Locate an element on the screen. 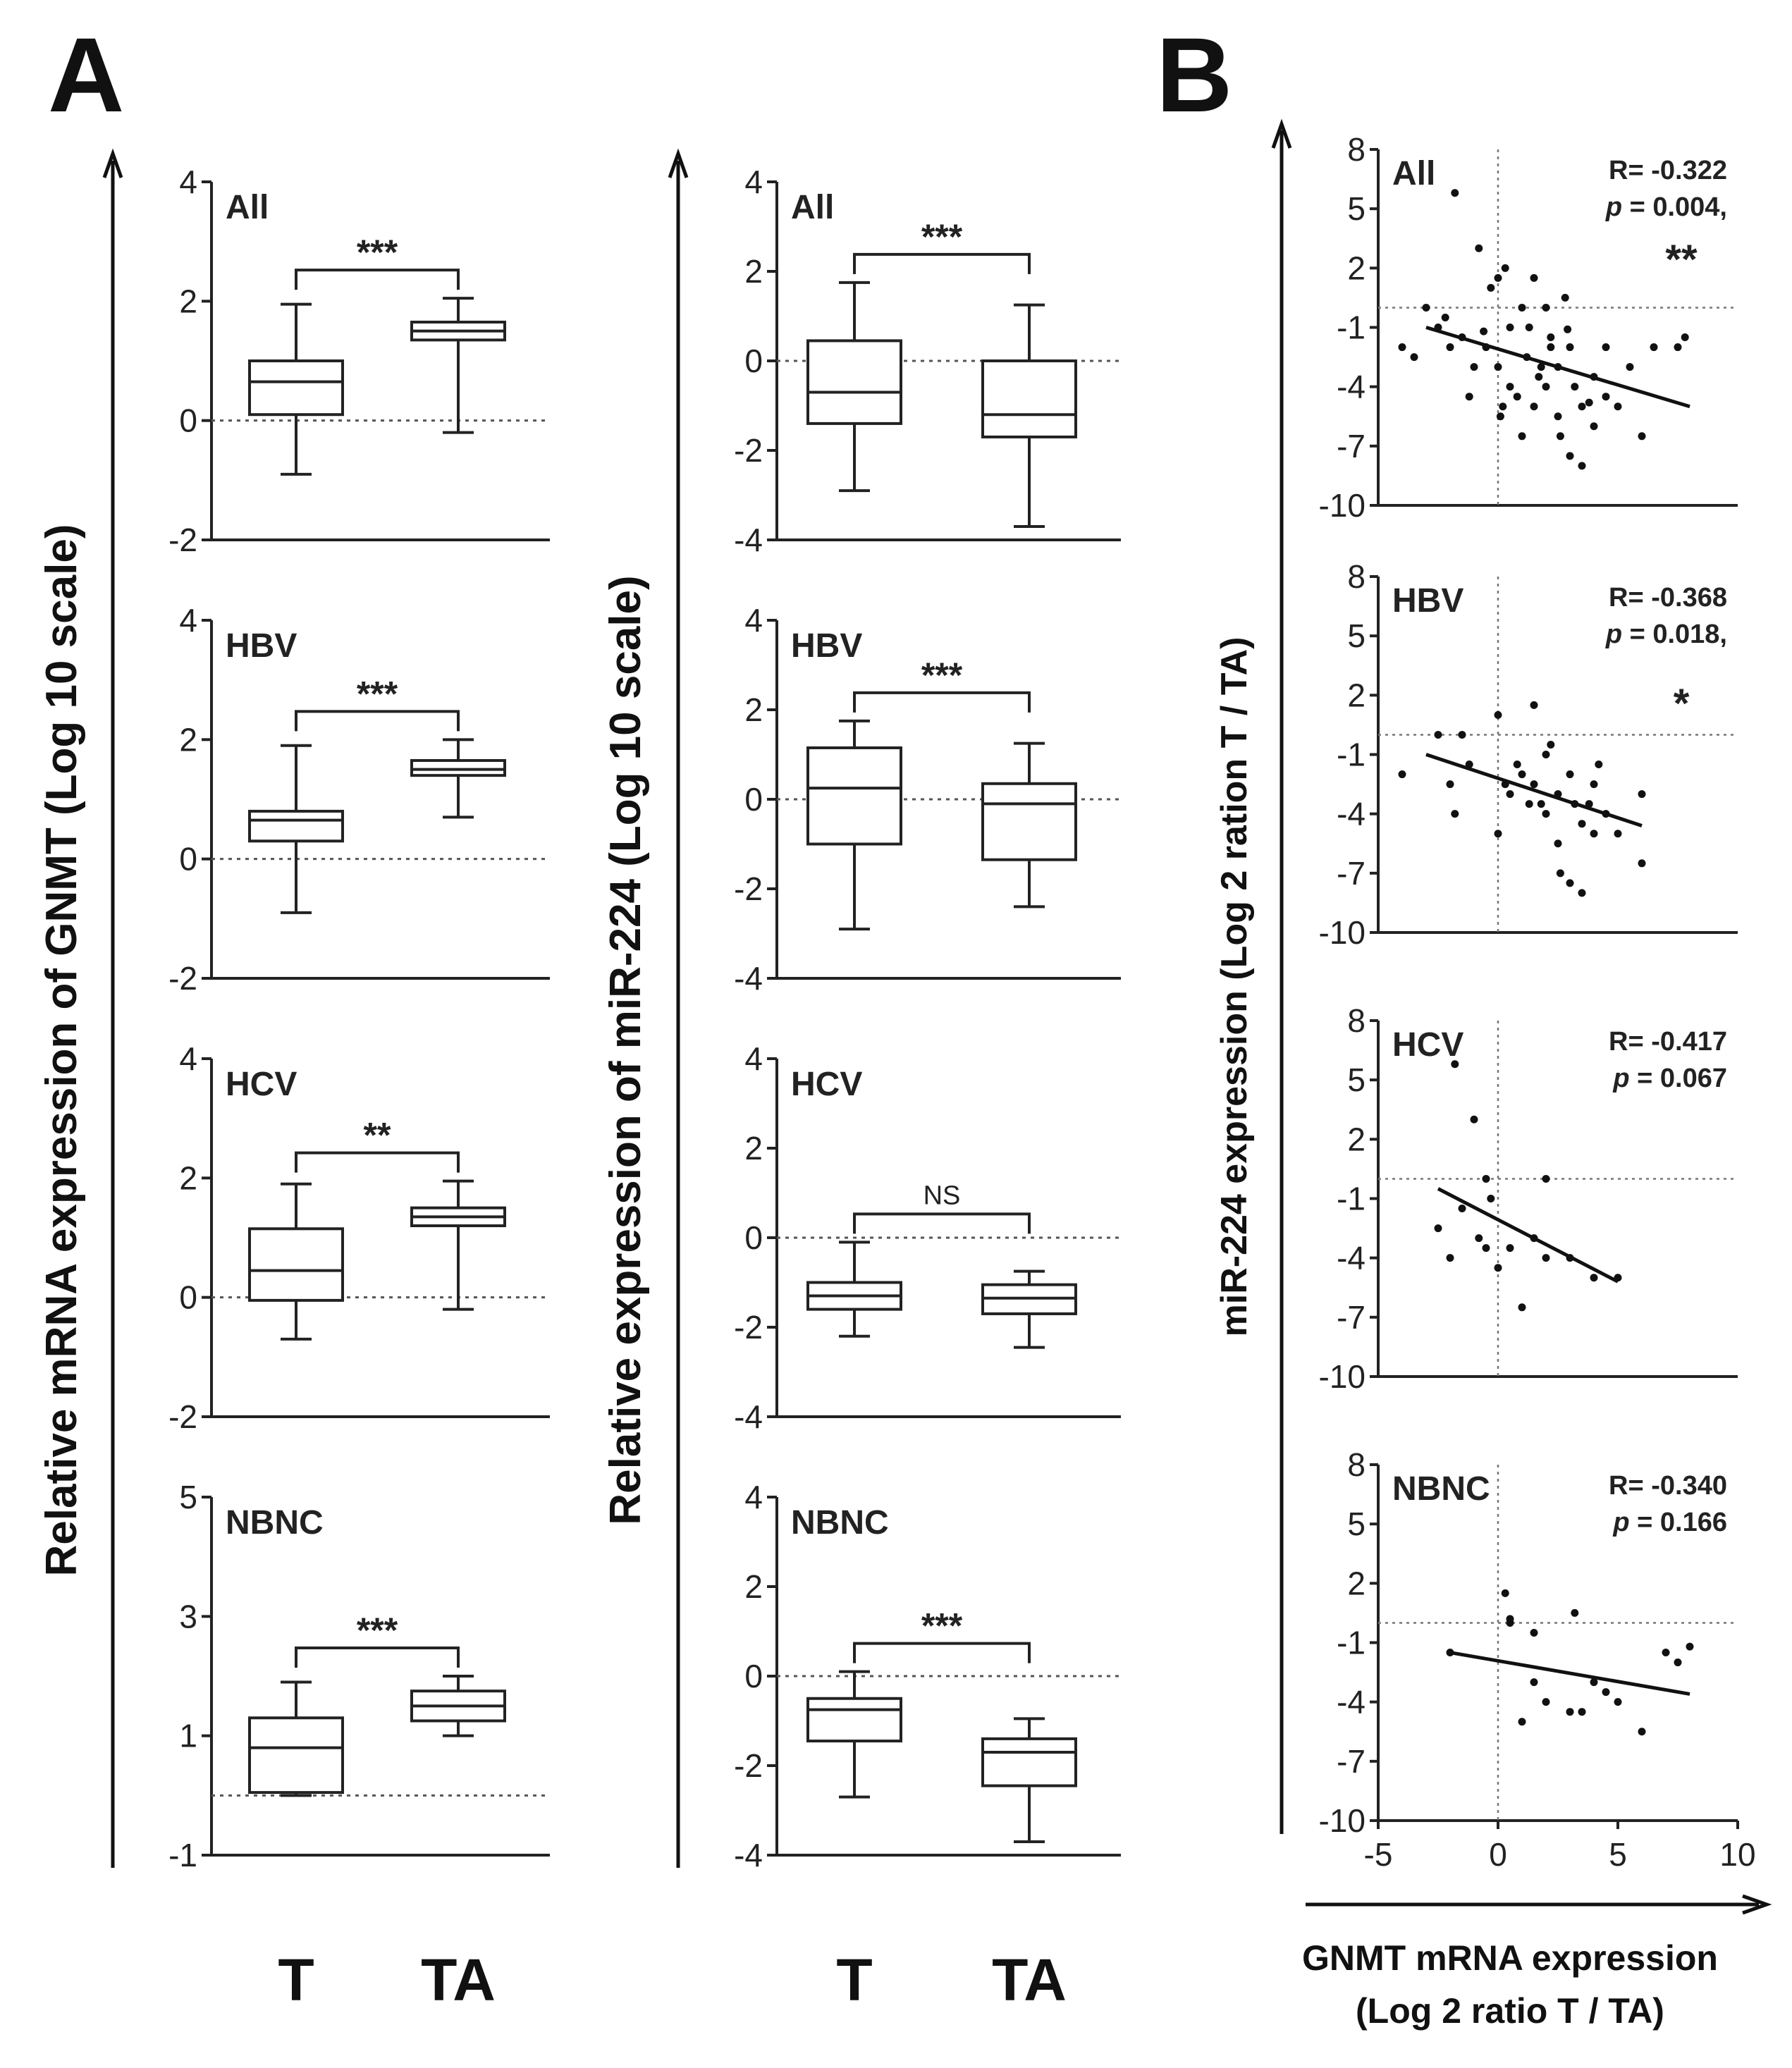 The height and width of the screenshot is (2068, 1792). mir224-y-arrow is located at coordinates (678, 1008).